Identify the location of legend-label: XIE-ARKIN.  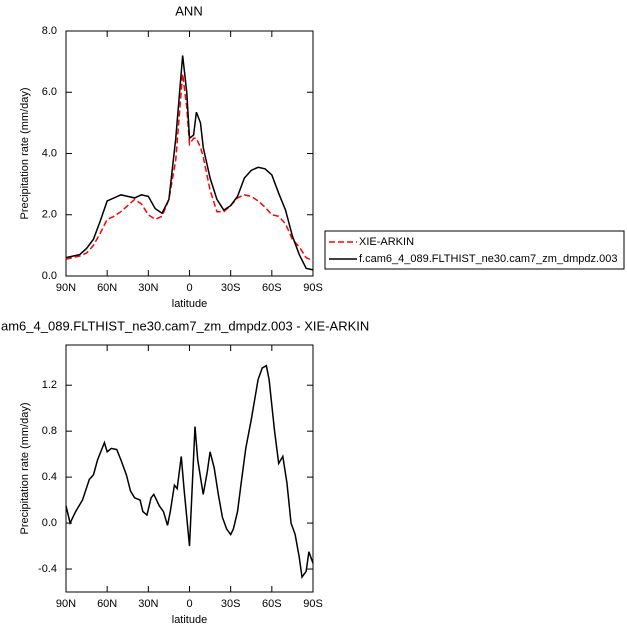
(386, 242).